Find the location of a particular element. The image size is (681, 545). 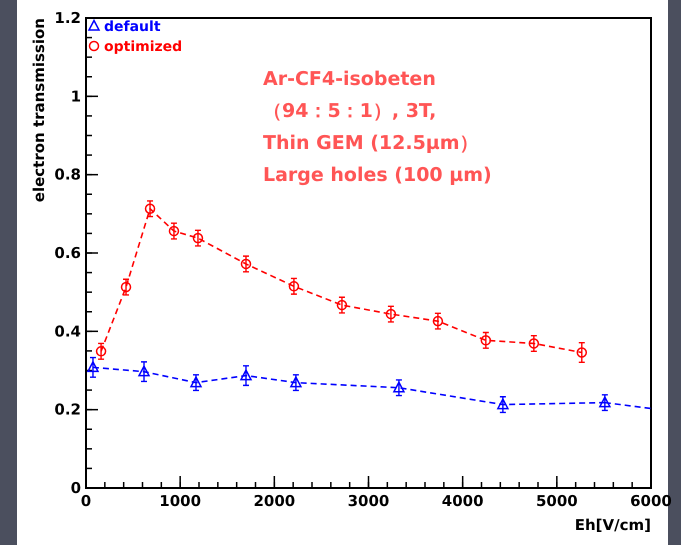

legend-label: optimized is located at coordinates (143, 47).